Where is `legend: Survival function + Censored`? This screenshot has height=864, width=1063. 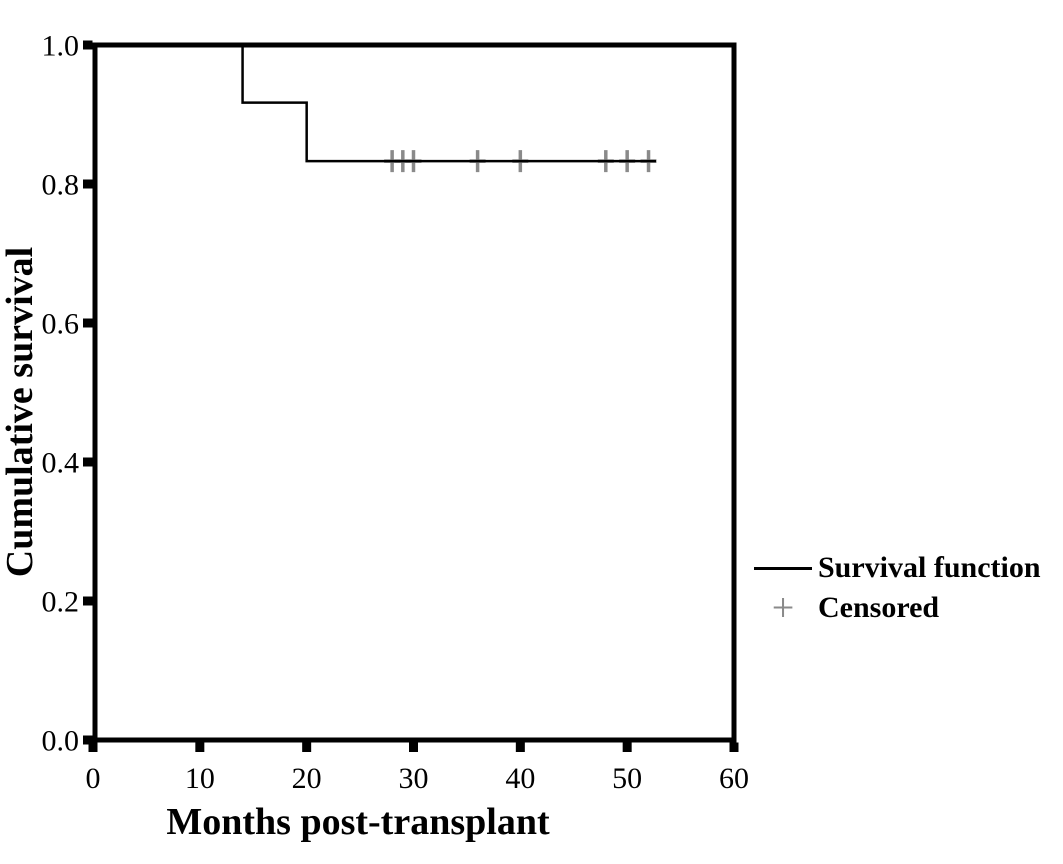 legend: Survival function + Censored is located at coordinates (895, 588).